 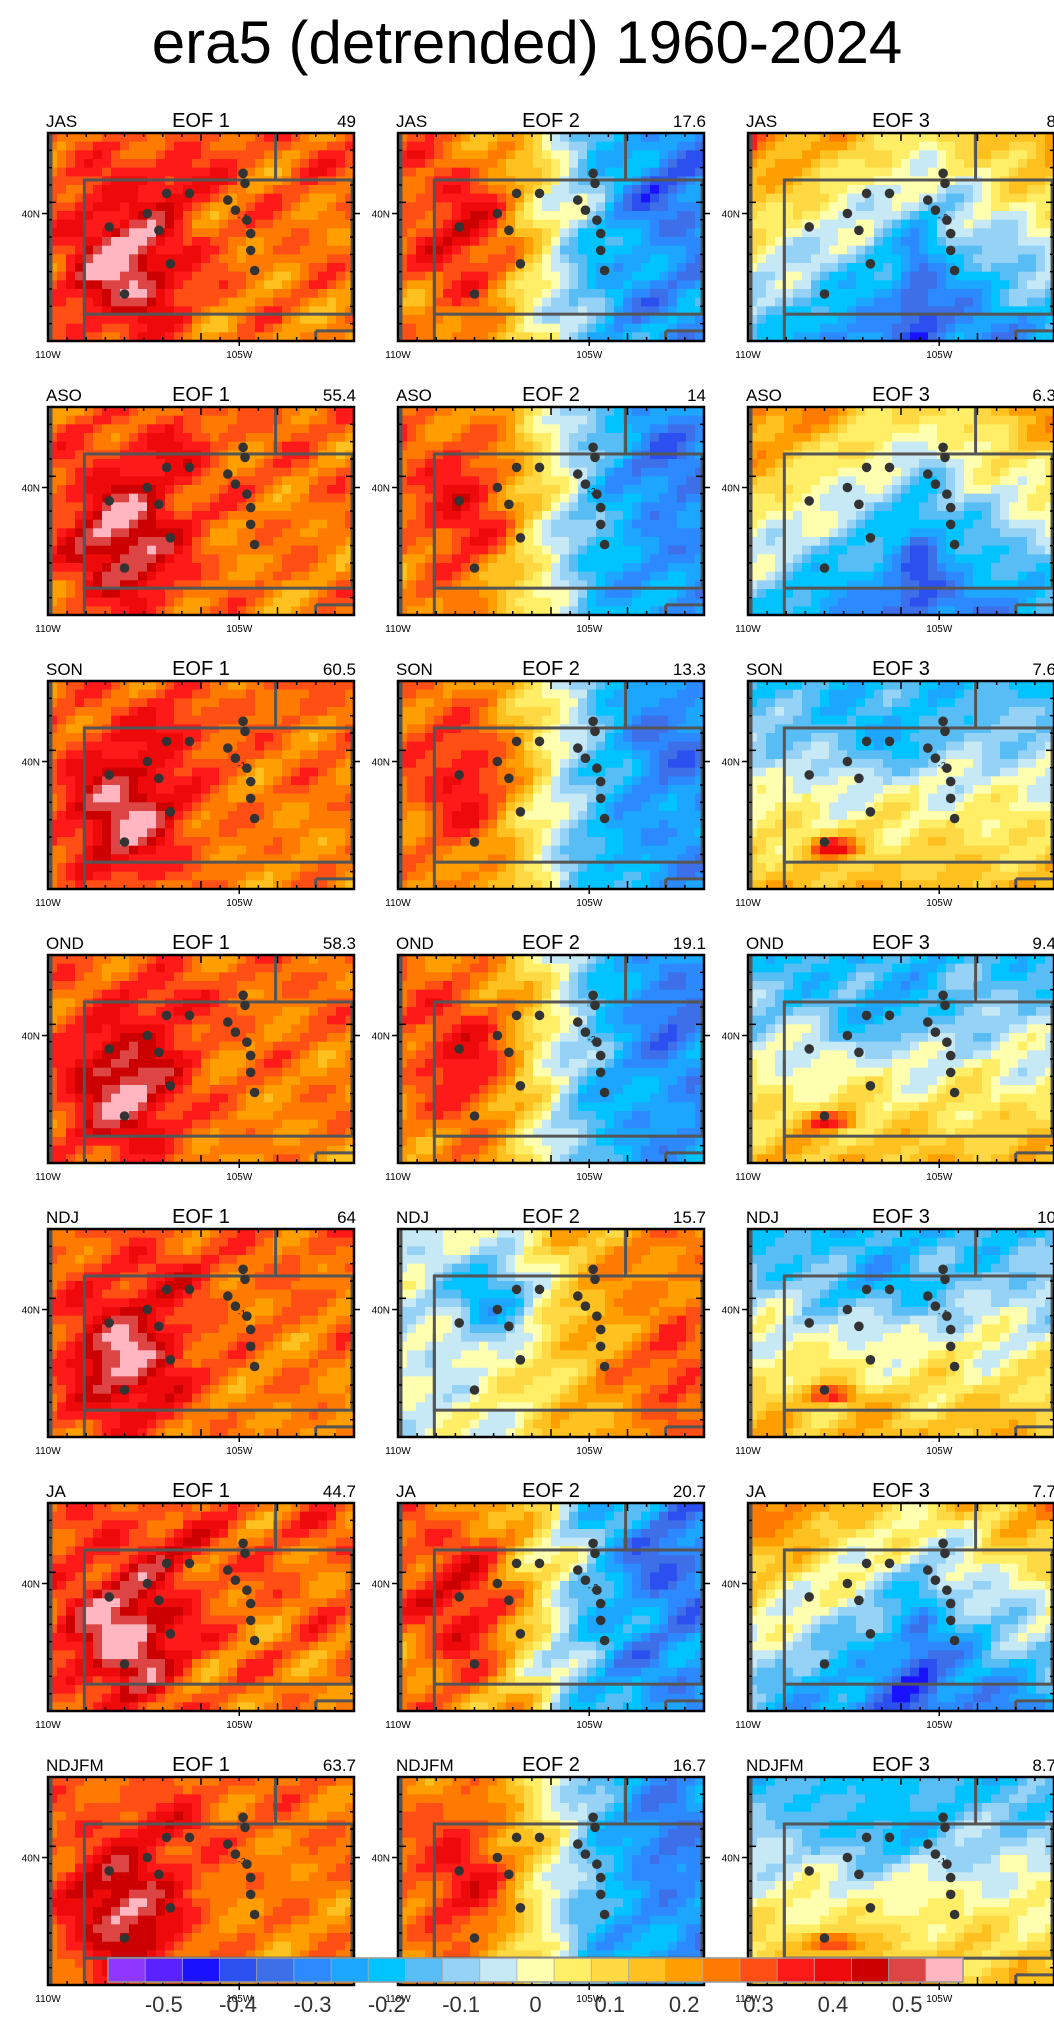 What do you see at coordinates (689, 121) in the screenshot?
I see `panel-variance-label: 17.6` at bounding box center [689, 121].